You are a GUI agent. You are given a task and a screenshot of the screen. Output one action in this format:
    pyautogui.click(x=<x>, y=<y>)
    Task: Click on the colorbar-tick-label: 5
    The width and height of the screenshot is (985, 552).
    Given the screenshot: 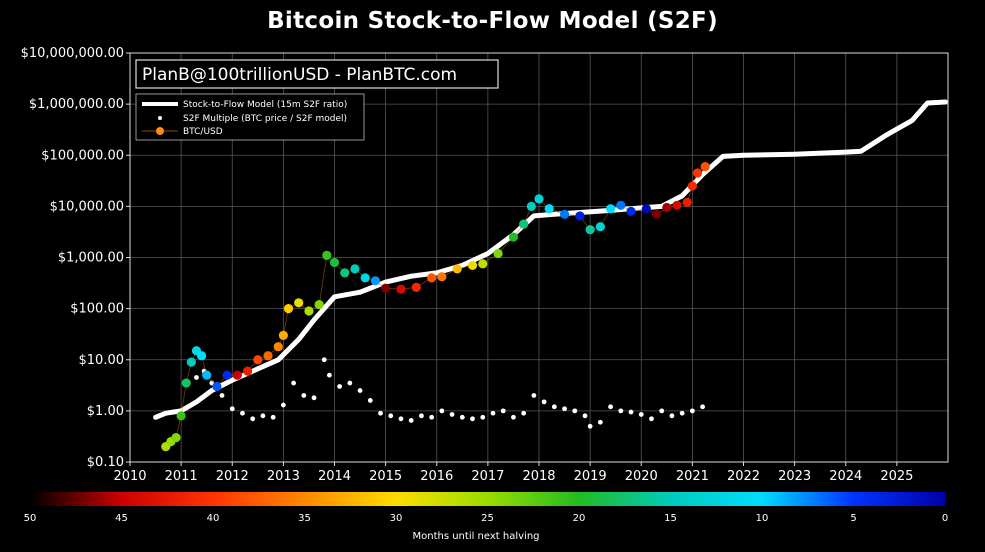 What is the action you would take?
    pyautogui.click(x=853, y=518)
    